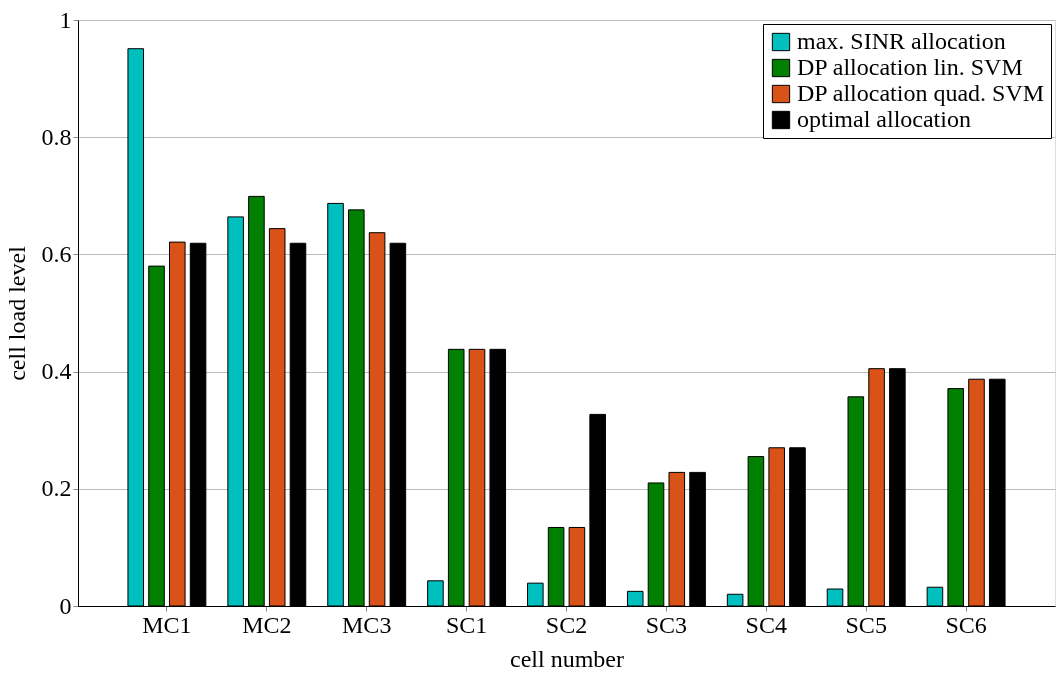 This screenshot has width=1057, height=676. I want to click on y-tick-label: 0.6, so click(56, 253).